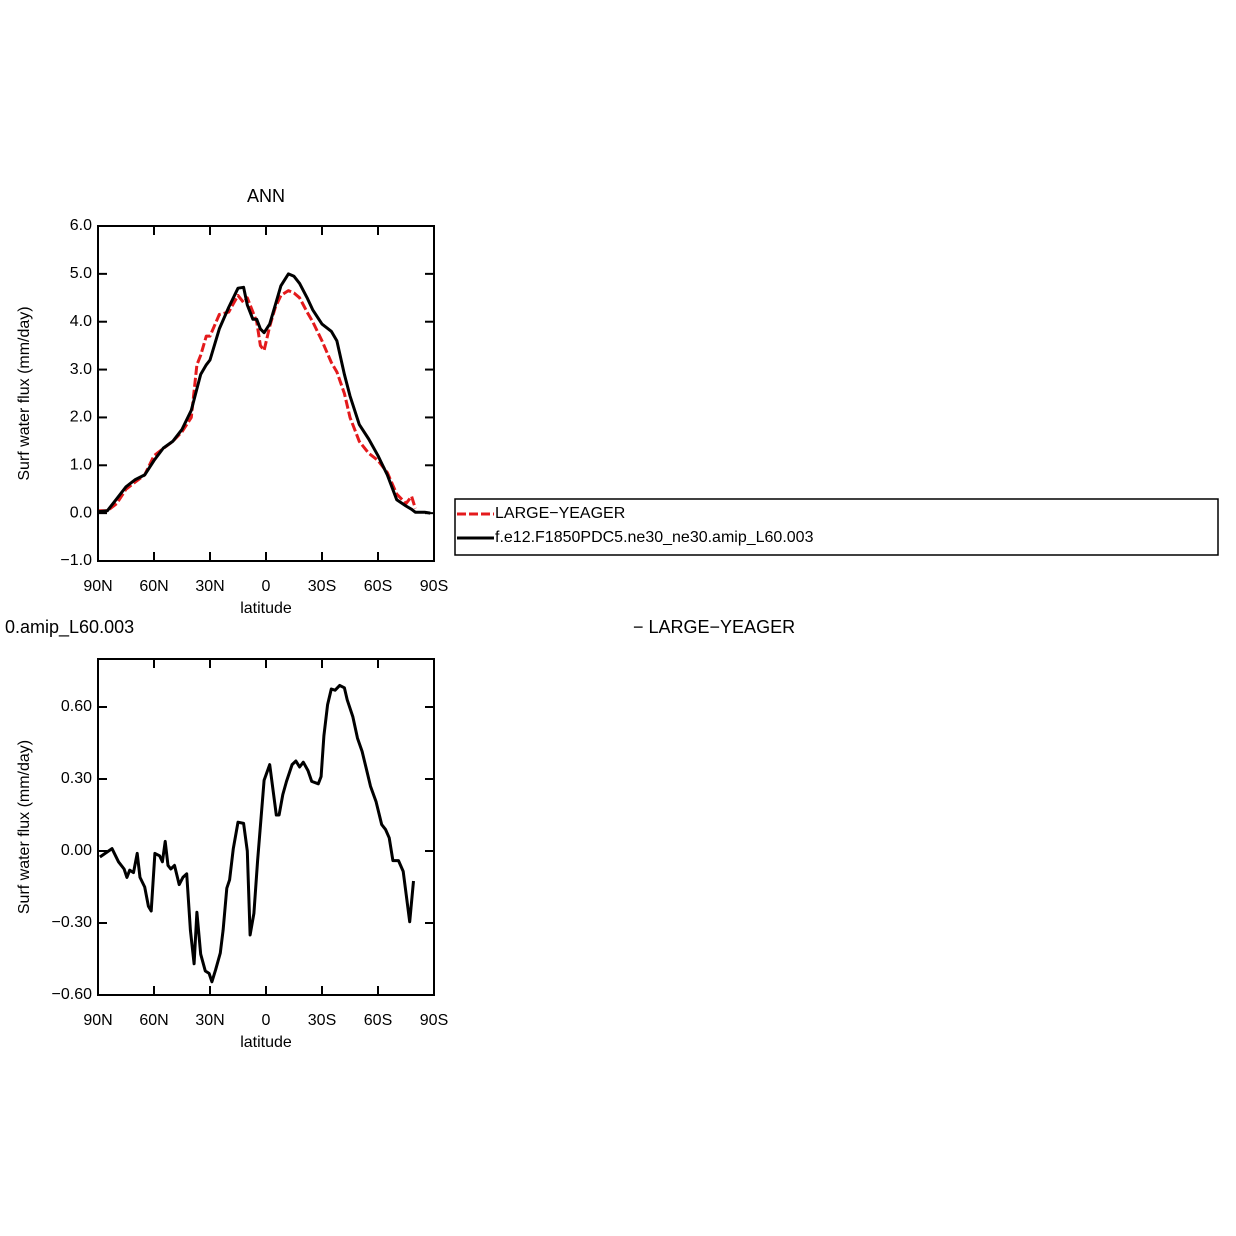  Describe the element at coordinates (76, 560) in the screenshot. I see `y-tick-label: −1.0` at that location.